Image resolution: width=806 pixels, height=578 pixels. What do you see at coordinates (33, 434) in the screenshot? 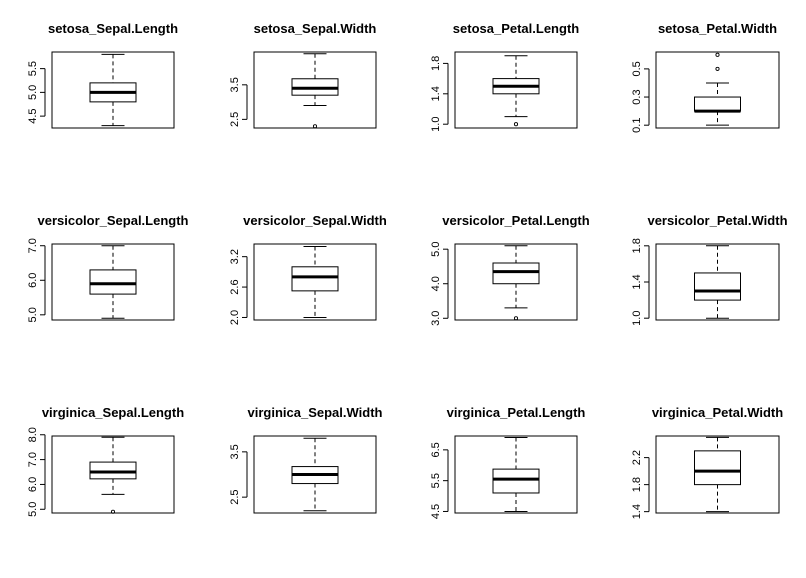
I see `y-tick-label: 8.0` at bounding box center [33, 434].